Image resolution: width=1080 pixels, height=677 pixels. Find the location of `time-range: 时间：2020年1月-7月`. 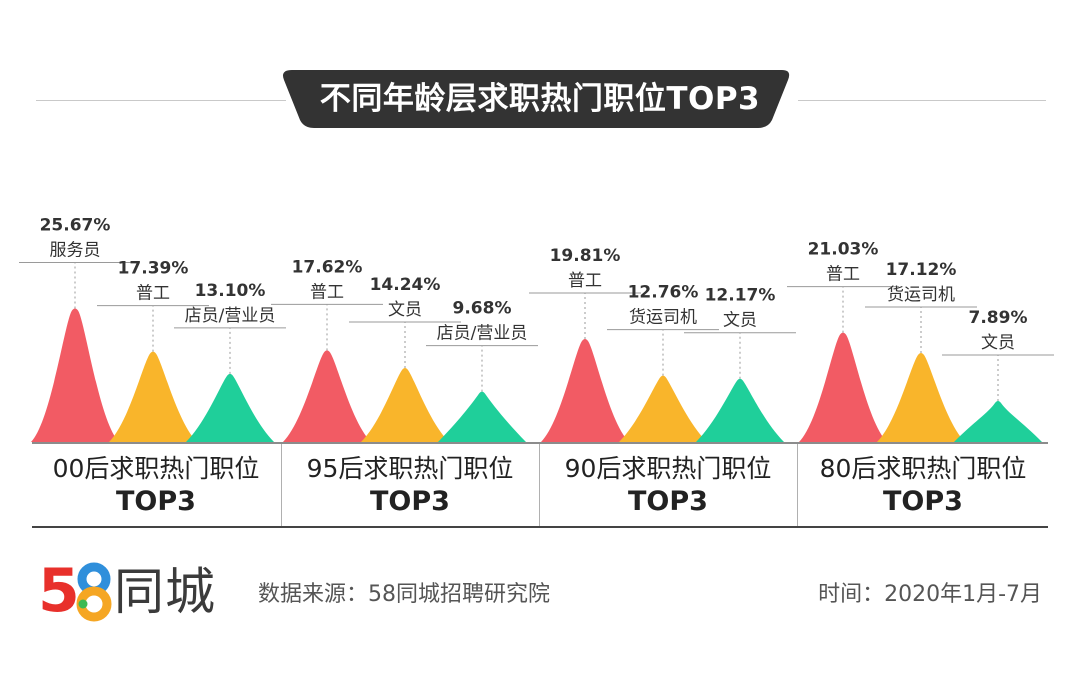

time-range: 时间：2020年1月-7月 is located at coordinates (930, 594).